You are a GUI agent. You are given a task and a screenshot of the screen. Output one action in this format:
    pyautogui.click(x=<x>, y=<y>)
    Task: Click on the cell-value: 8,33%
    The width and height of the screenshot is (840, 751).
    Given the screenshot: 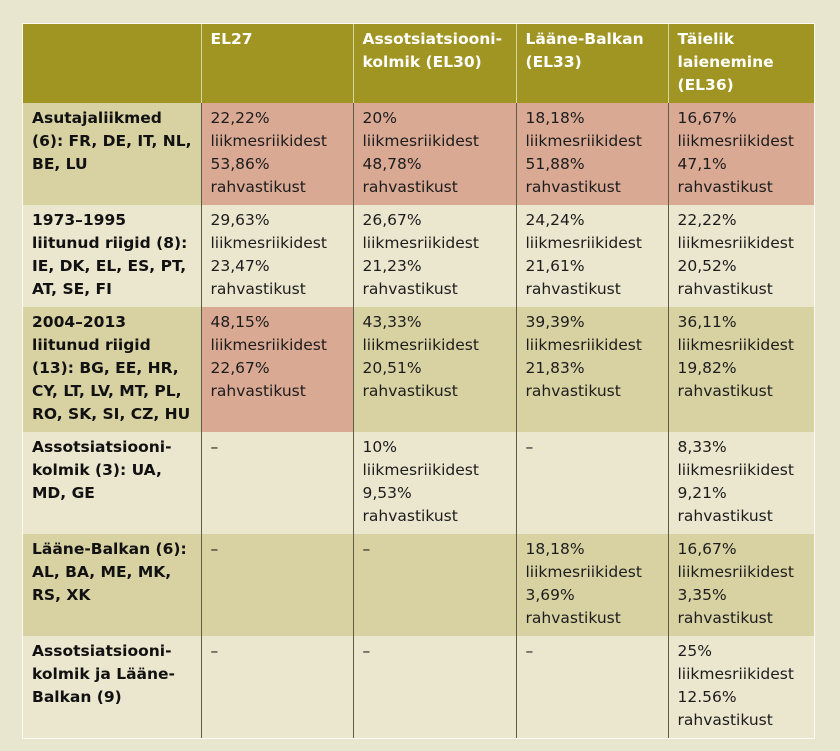 What is the action you would take?
    pyautogui.click(x=702, y=447)
    